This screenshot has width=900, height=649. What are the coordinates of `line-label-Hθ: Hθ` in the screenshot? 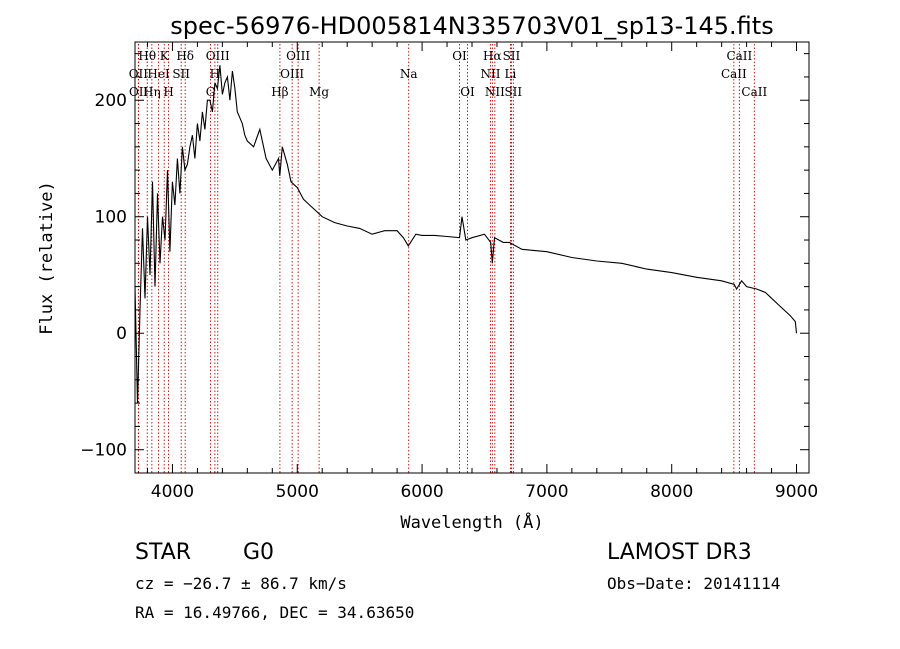 It's located at (147, 56).